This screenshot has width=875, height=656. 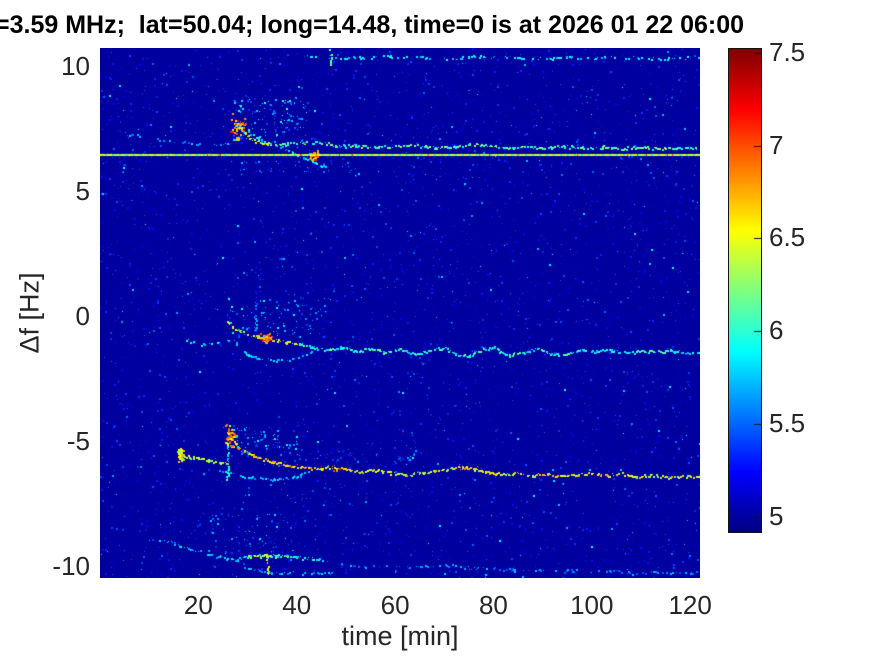 What do you see at coordinates (776, 144) in the screenshot?
I see `colorbar-tick-label: 7` at bounding box center [776, 144].